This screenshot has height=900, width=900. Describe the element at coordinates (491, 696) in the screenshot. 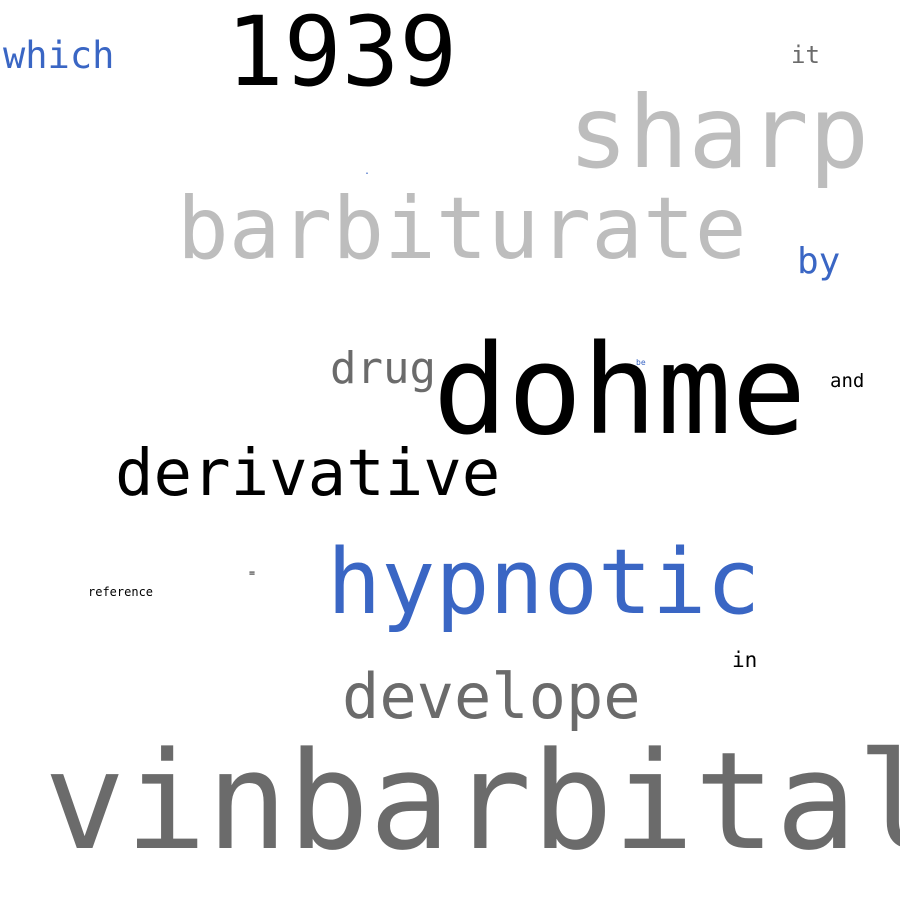

I see `word-develope: develope` at that location.